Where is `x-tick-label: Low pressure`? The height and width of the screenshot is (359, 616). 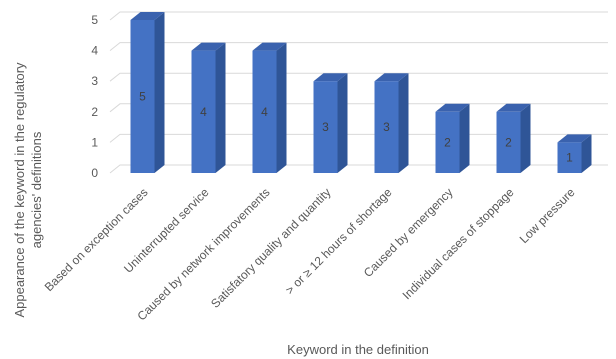
x-tick-label: Low pressure is located at coordinates (547, 215).